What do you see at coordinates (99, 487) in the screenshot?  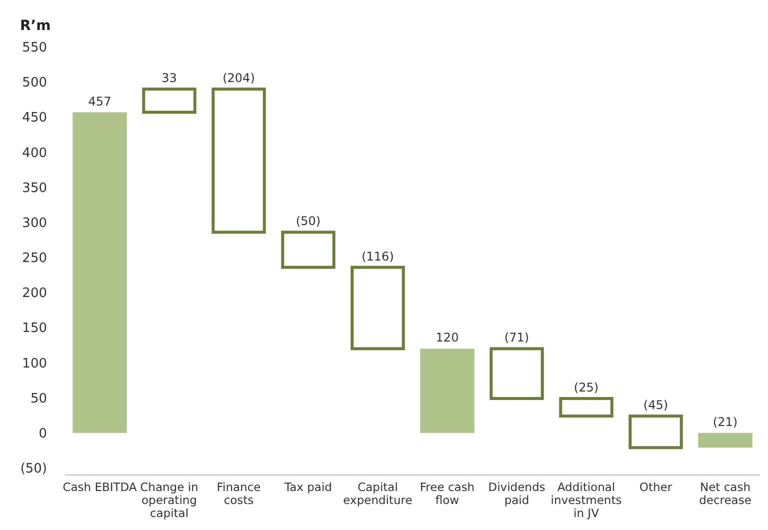 I see `x-tick-label: Cash EBITDA` at bounding box center [99, 487].